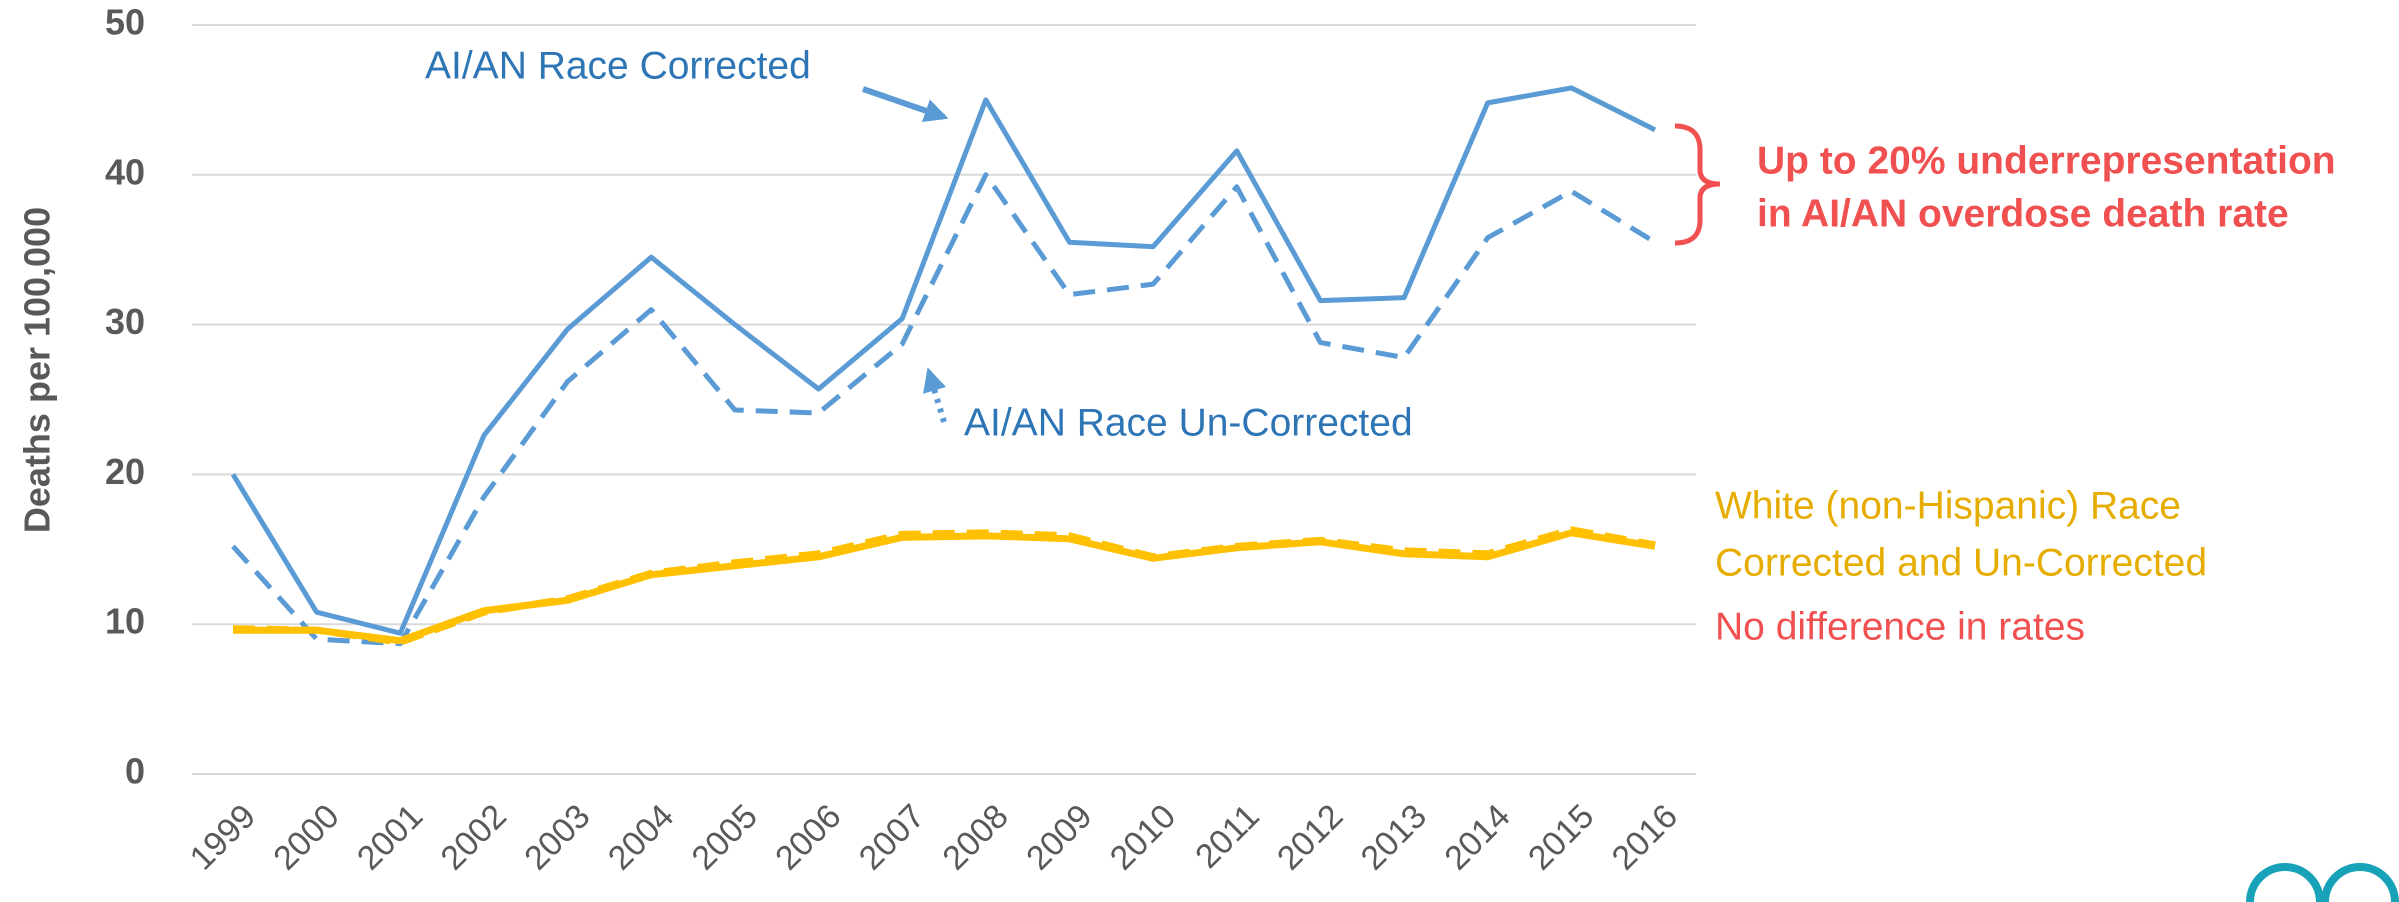 The height and width of the screenshot is (902, 2399). What do you see at coordinates (944, 586) in the screenshot?
I see `line` at bounding box center [944, 586].